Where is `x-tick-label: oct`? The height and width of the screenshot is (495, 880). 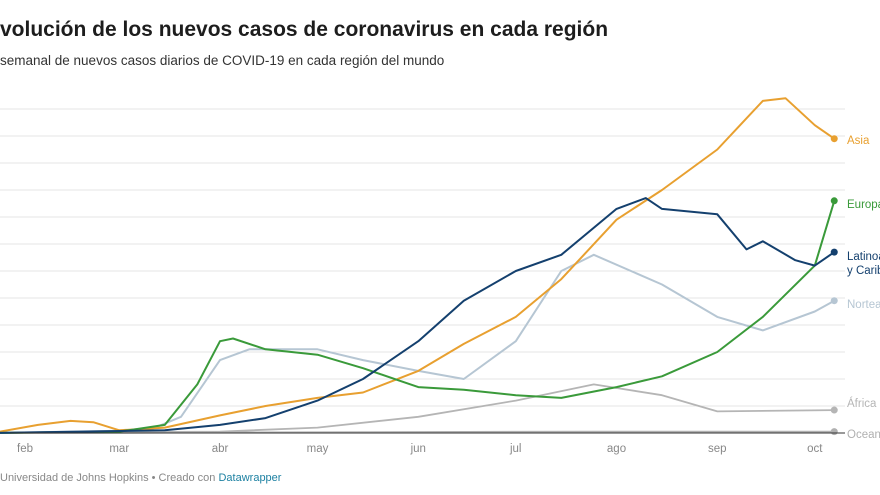 x-tick-label: oct is located at coordinates (815, 449).